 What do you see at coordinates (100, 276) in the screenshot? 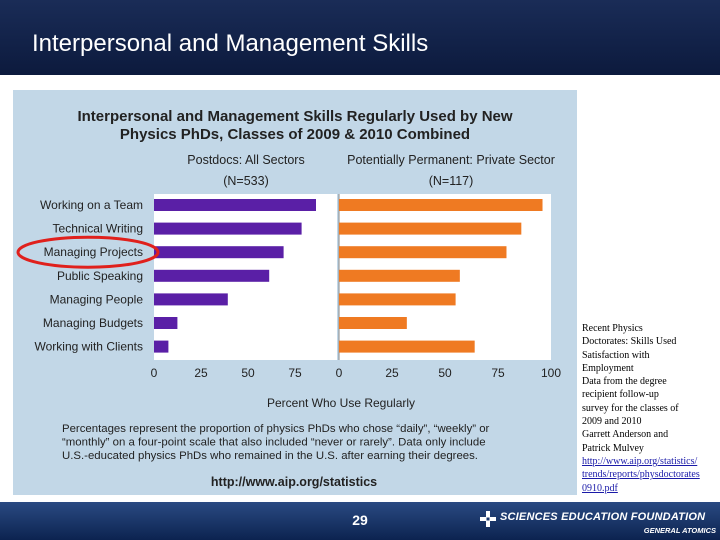
I see `category-label: Public Speaking` at bounding box center [100, 276].